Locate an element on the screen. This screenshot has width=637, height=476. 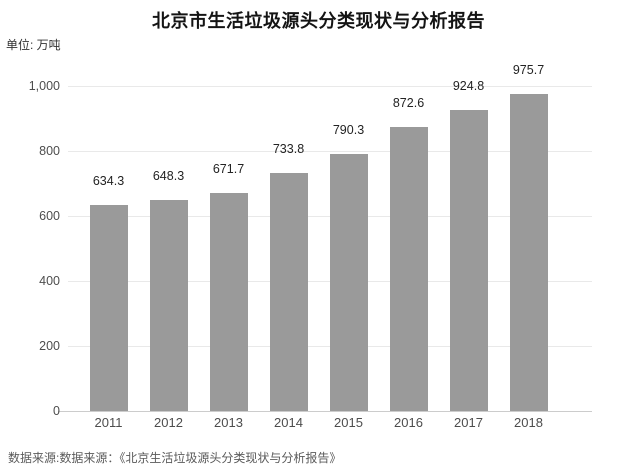
y-axis-tick-label: 400 is located at coordinates (49, 281).